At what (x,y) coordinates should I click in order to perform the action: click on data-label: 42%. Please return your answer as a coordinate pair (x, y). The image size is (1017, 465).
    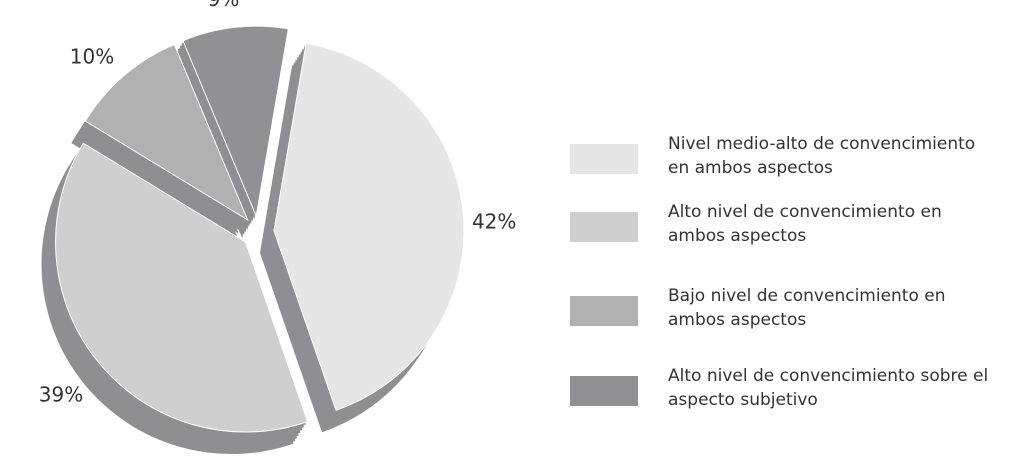
    Looking at the image, I should click on (494, 222).